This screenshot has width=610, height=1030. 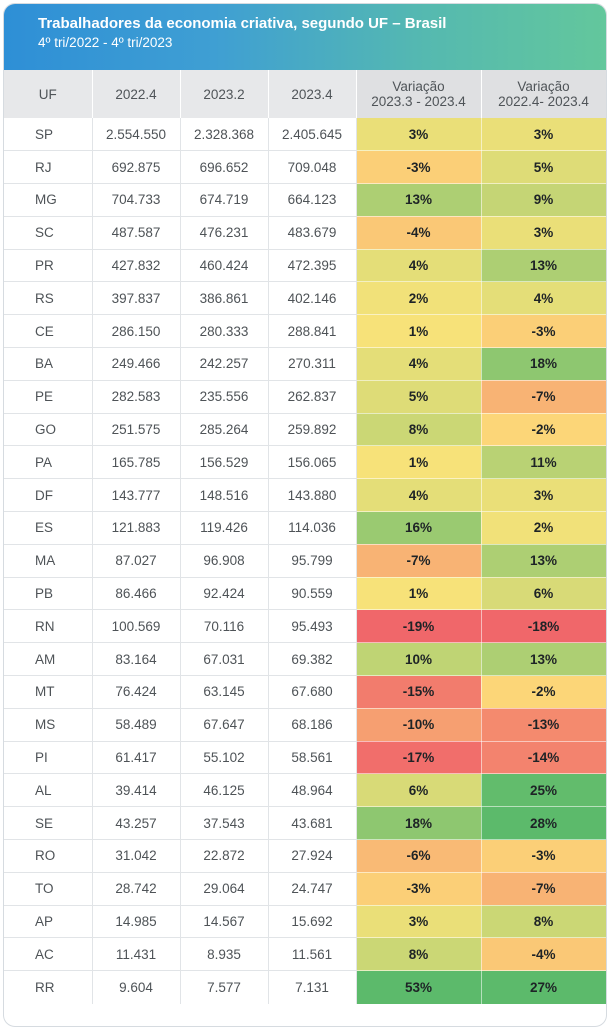 What do you see at coordinates (305, 200) in the screenshot?
I see `table-row: MG 704.733 674.719 664.123 13% 9%` at bounding box center [305, 200].